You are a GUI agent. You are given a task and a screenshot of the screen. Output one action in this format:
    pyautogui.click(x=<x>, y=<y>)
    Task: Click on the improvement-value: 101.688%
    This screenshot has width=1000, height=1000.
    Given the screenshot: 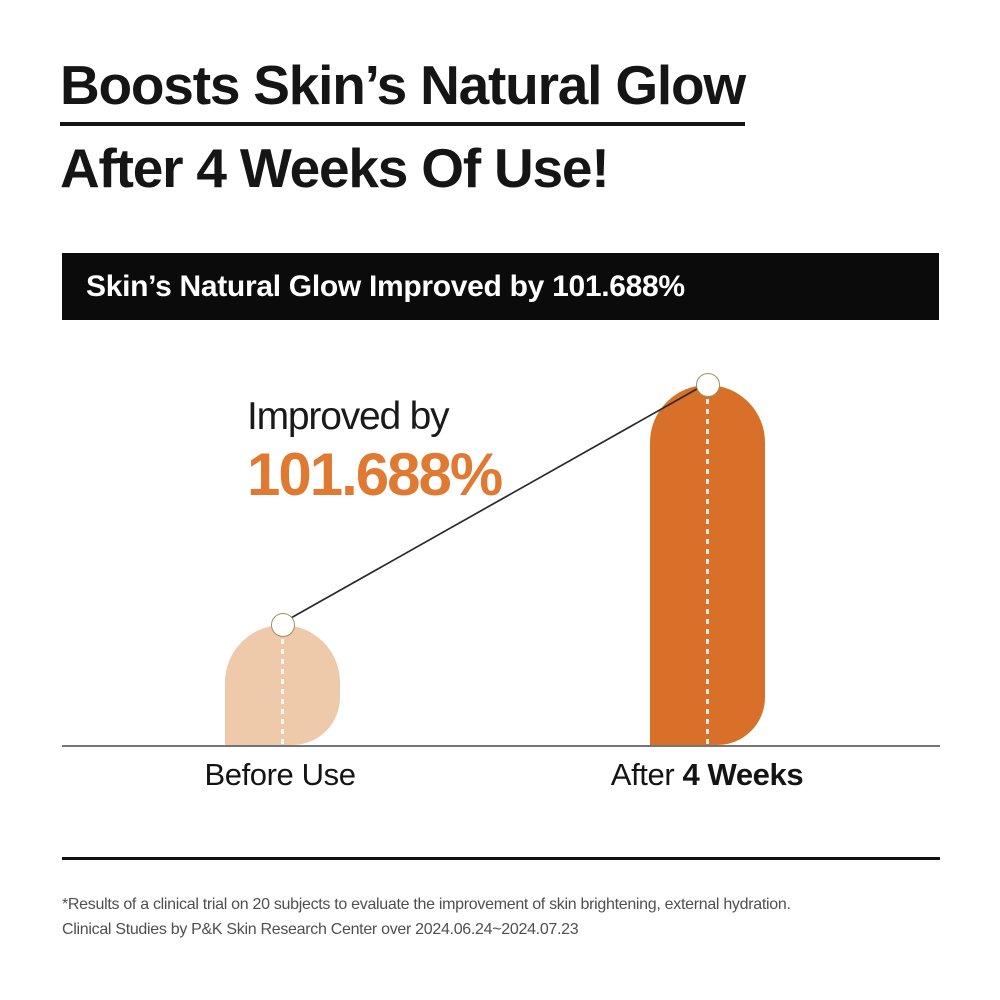 What is the action you would take?
    pyautogui.click(x=375, y=474)
    